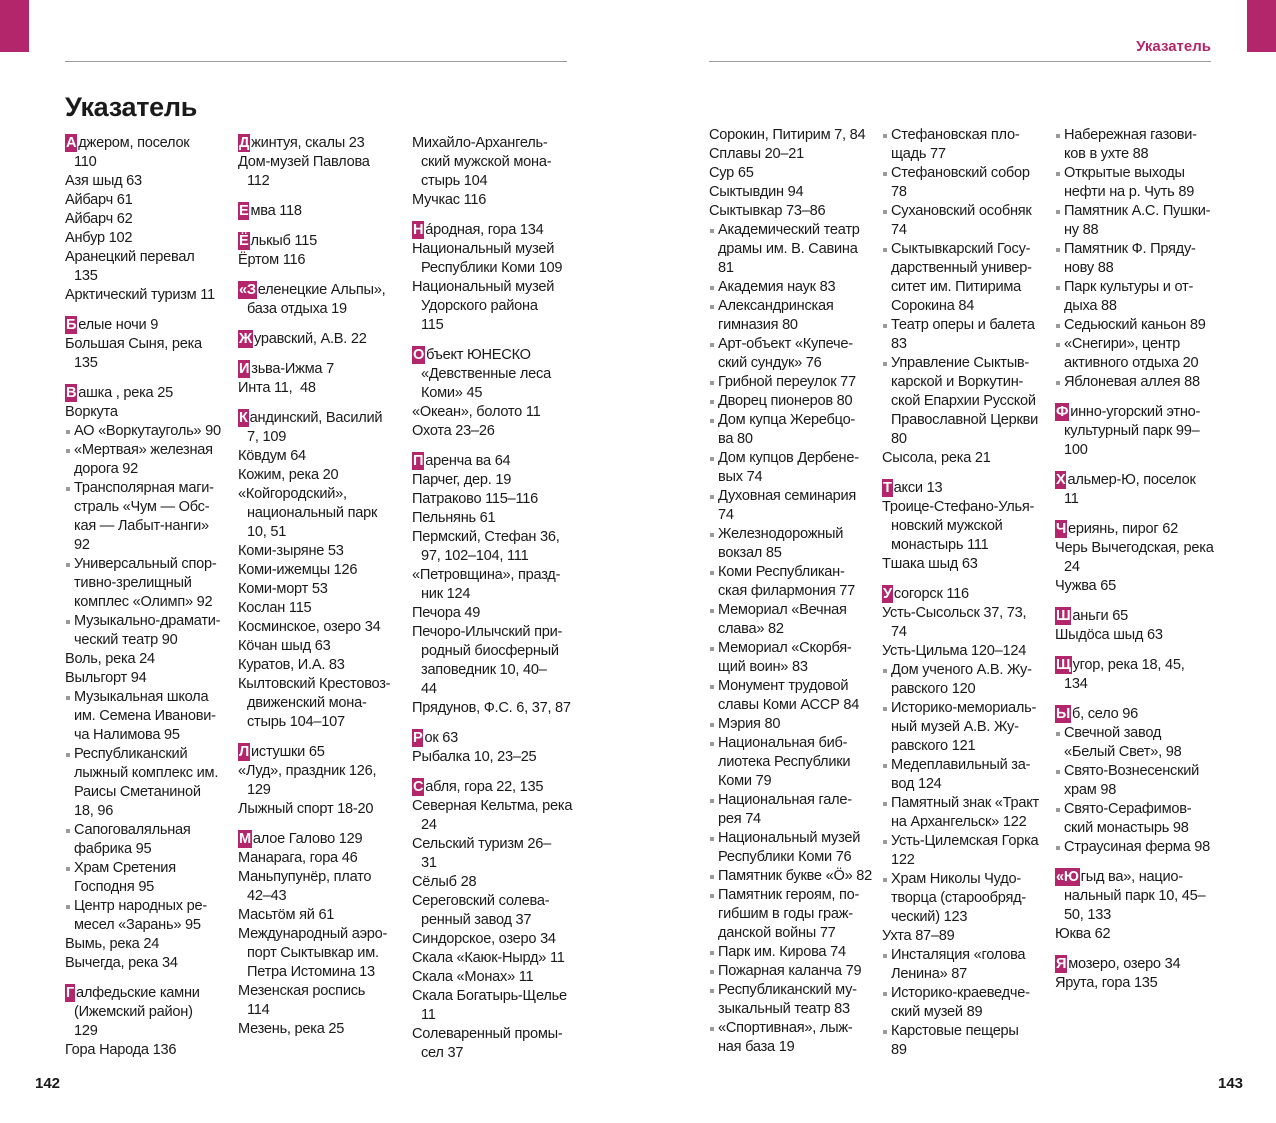 This screenshot has height=1123, width=1276. Describe the element at coordinates (272, 260) in the screenshot. I see `entry-text: Ёртом 116` at that location.